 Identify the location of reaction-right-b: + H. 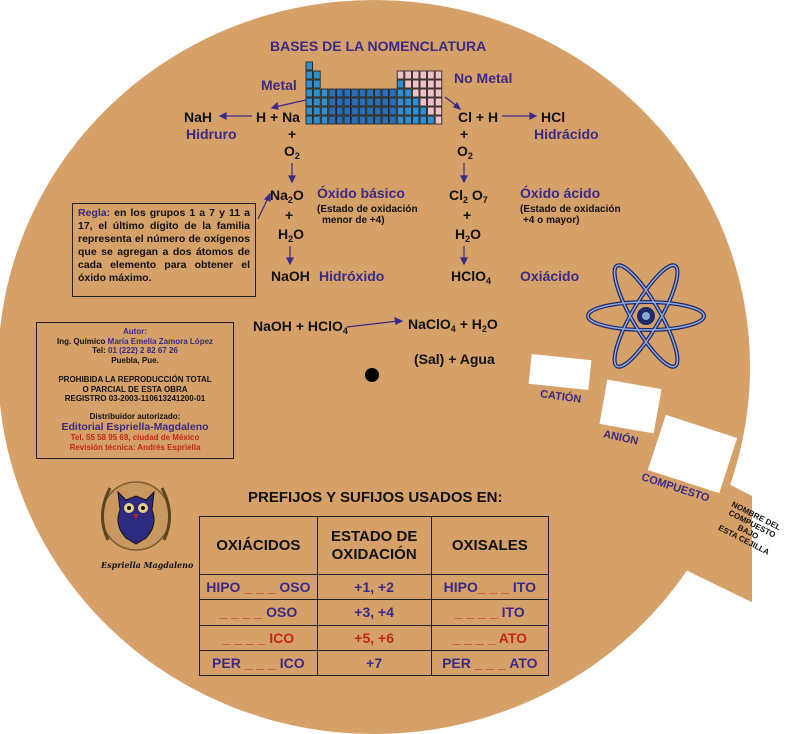
(470, 324).